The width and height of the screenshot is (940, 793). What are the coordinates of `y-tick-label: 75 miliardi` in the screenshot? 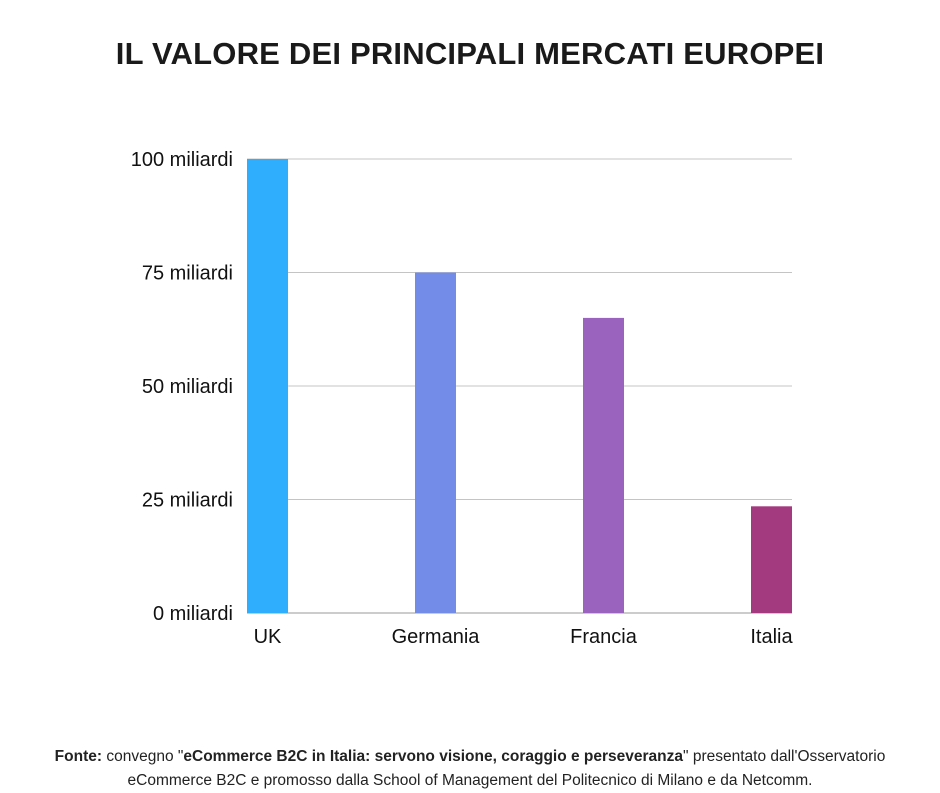 It's located at (187, 274).